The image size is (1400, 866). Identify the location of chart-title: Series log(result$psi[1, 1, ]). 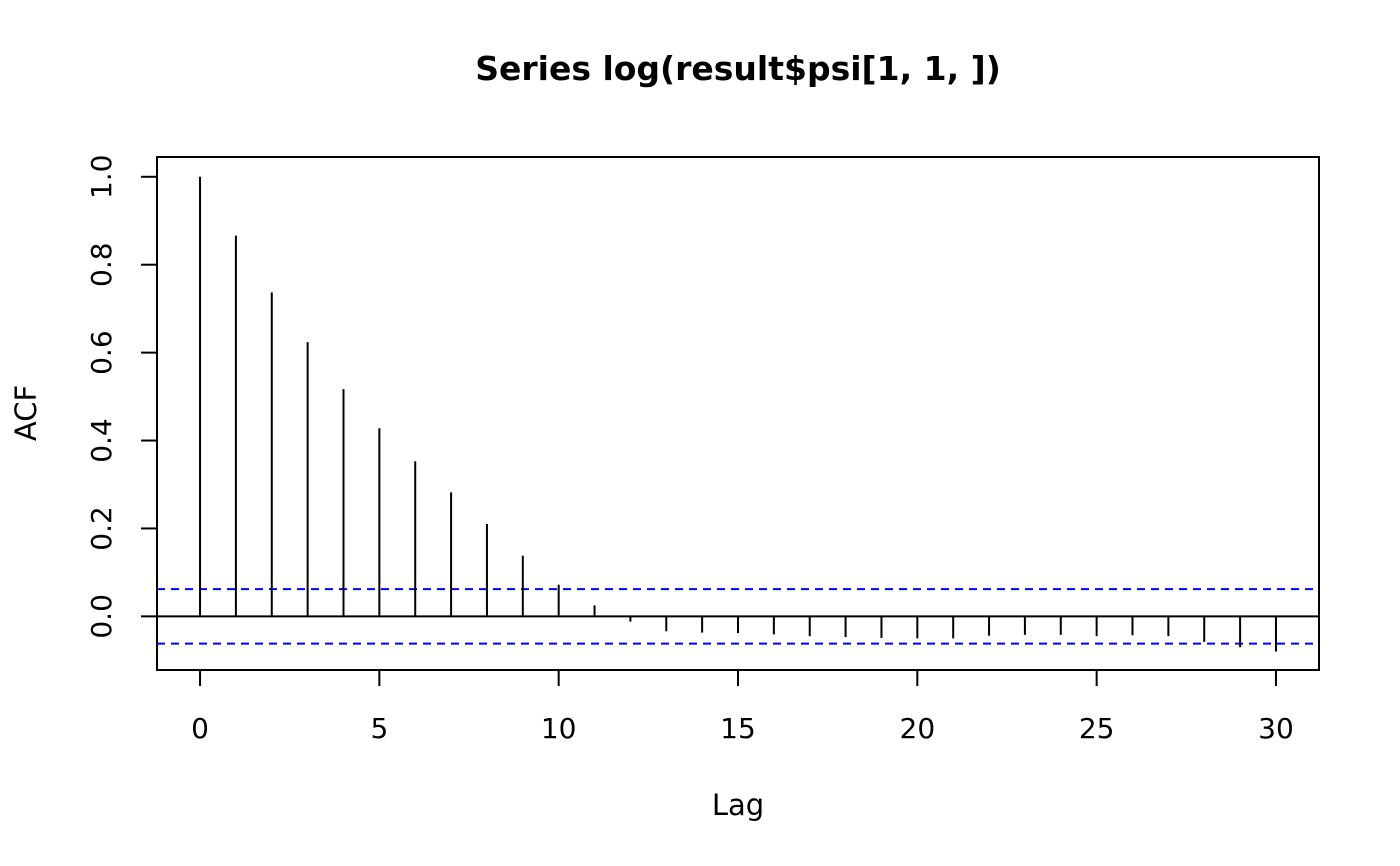
(738, 68).